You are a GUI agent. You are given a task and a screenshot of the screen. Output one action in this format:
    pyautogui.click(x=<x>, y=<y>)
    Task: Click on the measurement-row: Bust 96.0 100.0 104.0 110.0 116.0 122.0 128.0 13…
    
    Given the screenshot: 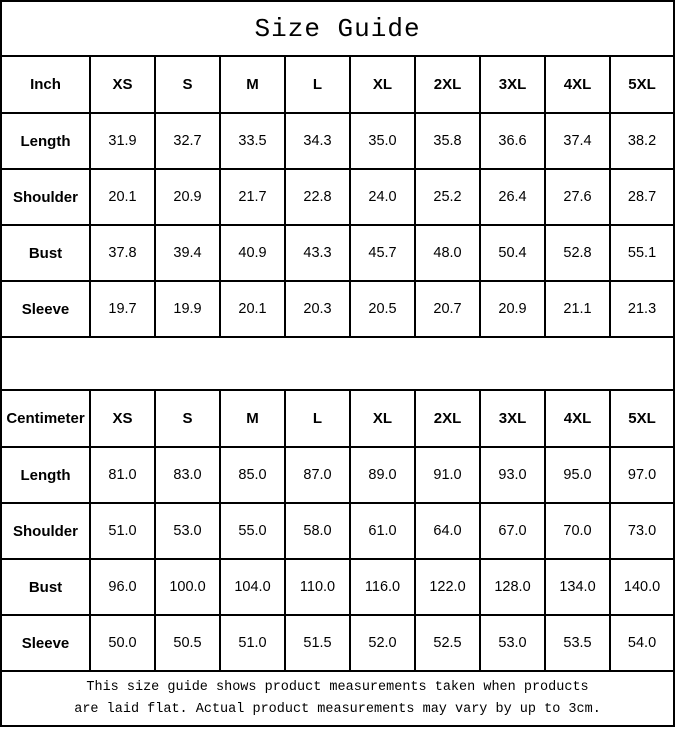 What is the action you would take?
    pyautogui.click(x=337, y=587)
    